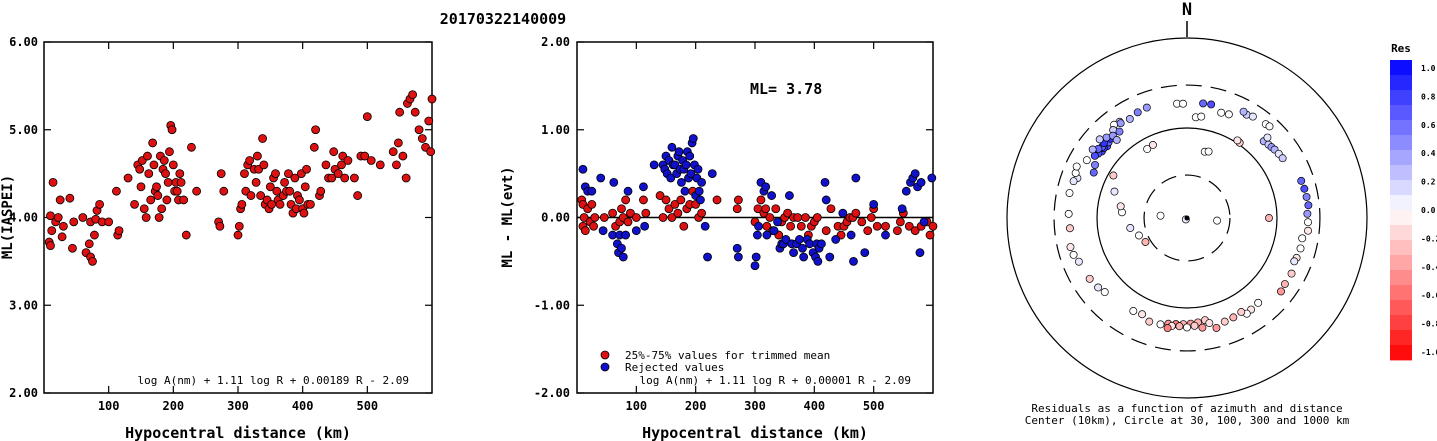 This screenshot has height=441, width=1437. Describe the element at coordinates (238, 406) in the screenshot. I see `x-tick-label: 300` at that location.